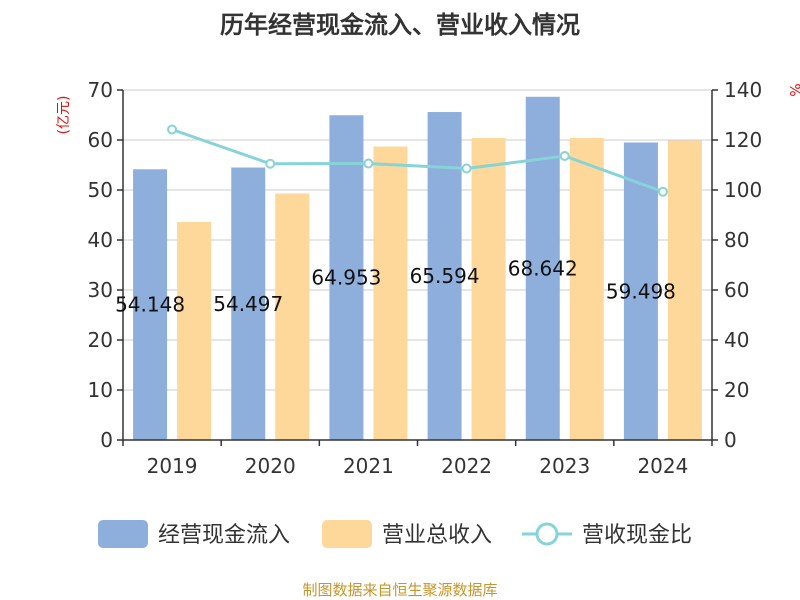  I want to click on bar-series0-2023, so click(542, 268).